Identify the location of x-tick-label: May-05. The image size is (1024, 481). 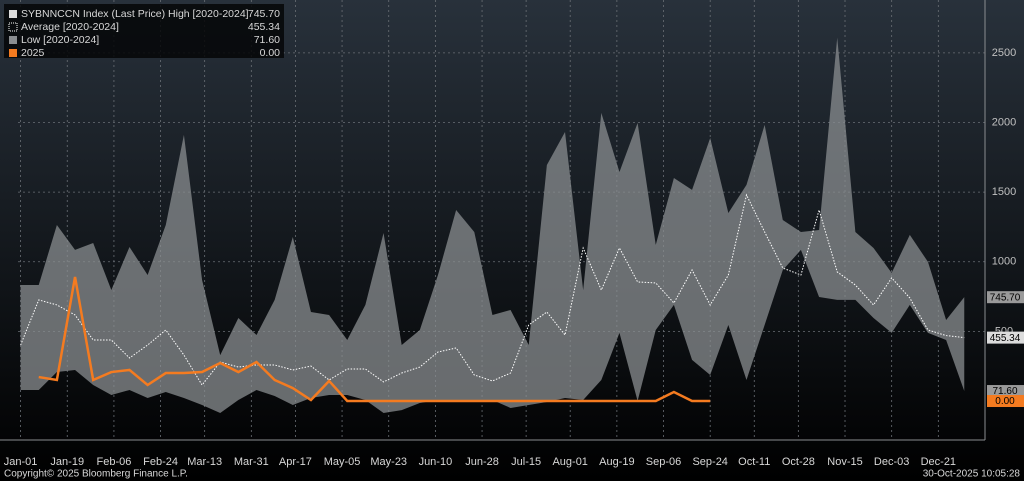
(342, 462).